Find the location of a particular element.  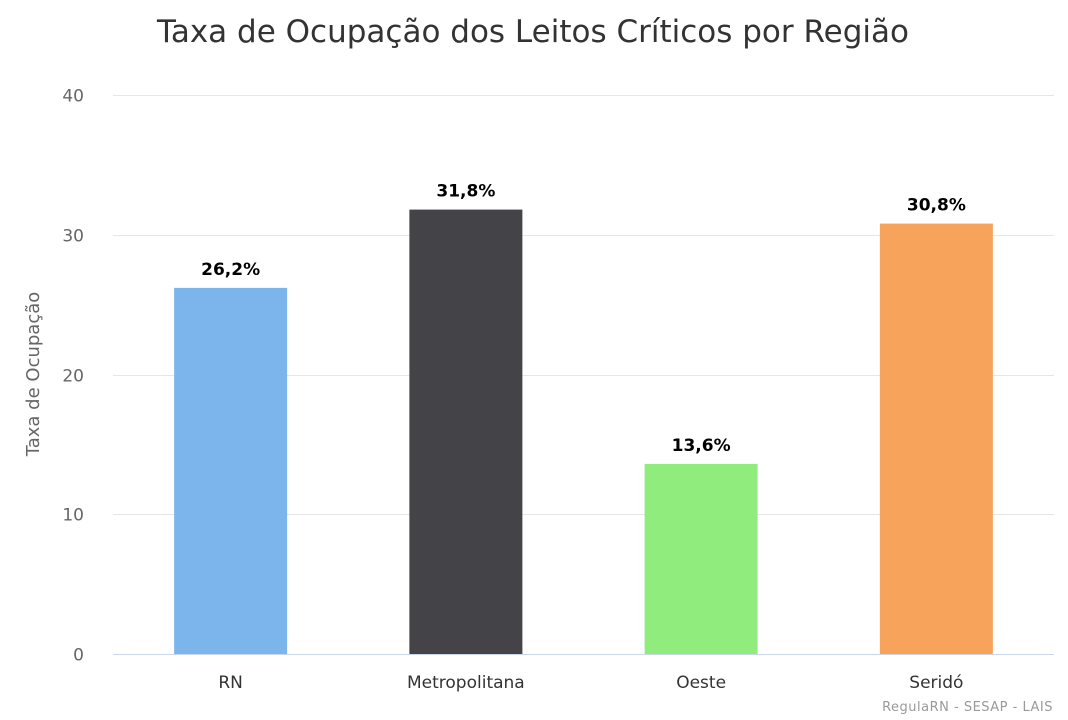

x-category-label: Seridó is located at coordinates (936, 683).